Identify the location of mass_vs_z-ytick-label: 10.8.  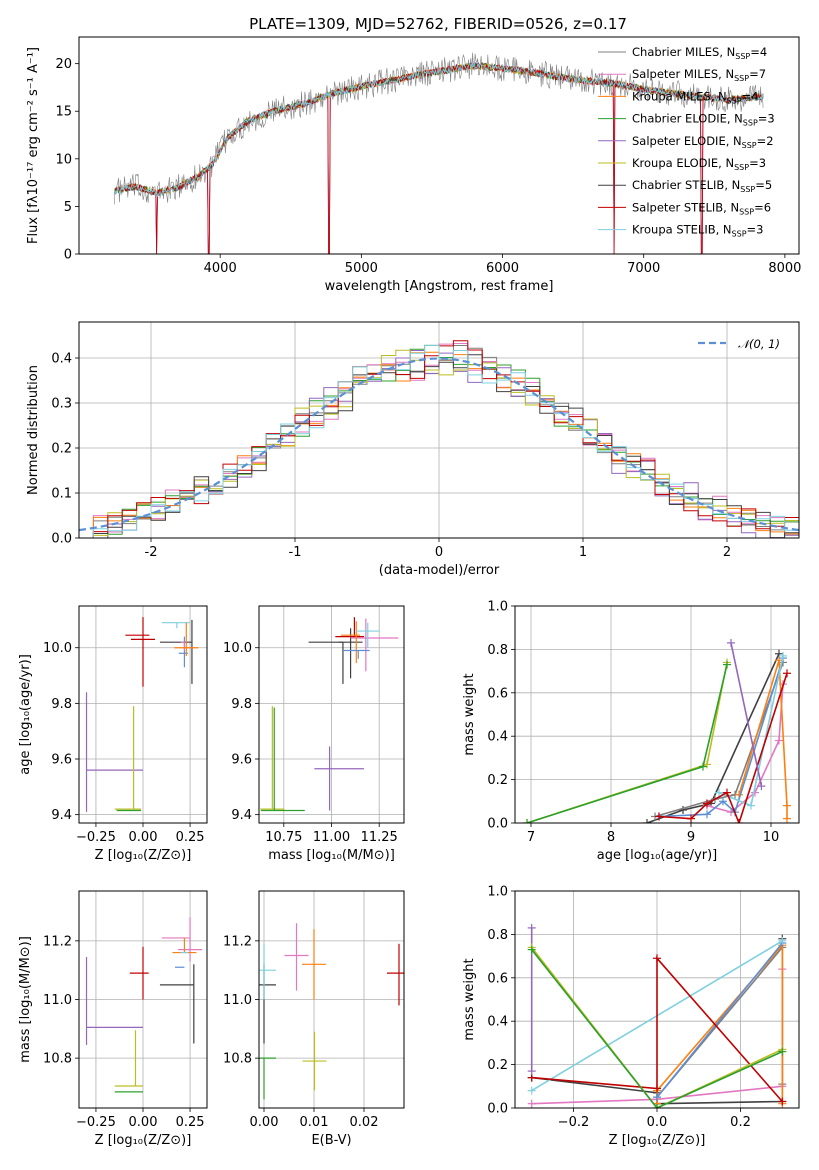
(57, 1059).